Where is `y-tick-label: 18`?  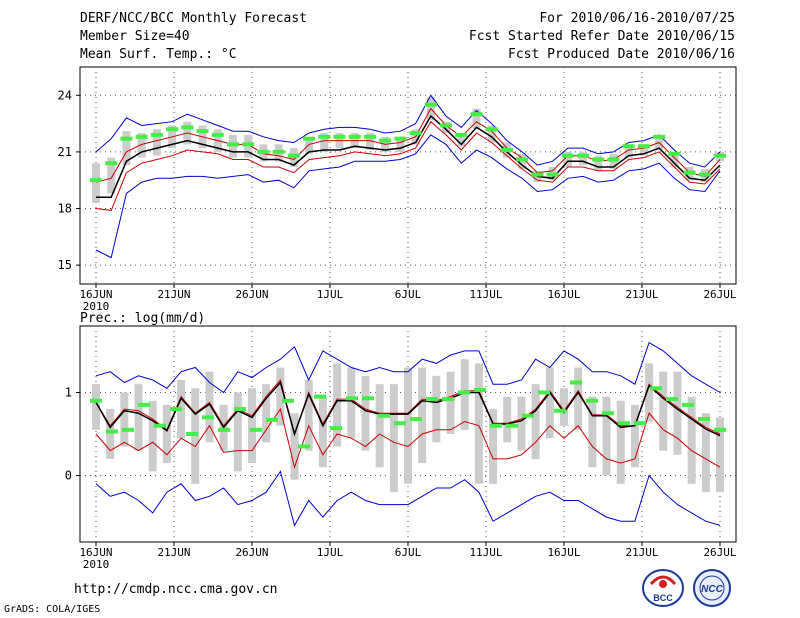 y-tick-label: 18 is located at coordinates (65, 209).